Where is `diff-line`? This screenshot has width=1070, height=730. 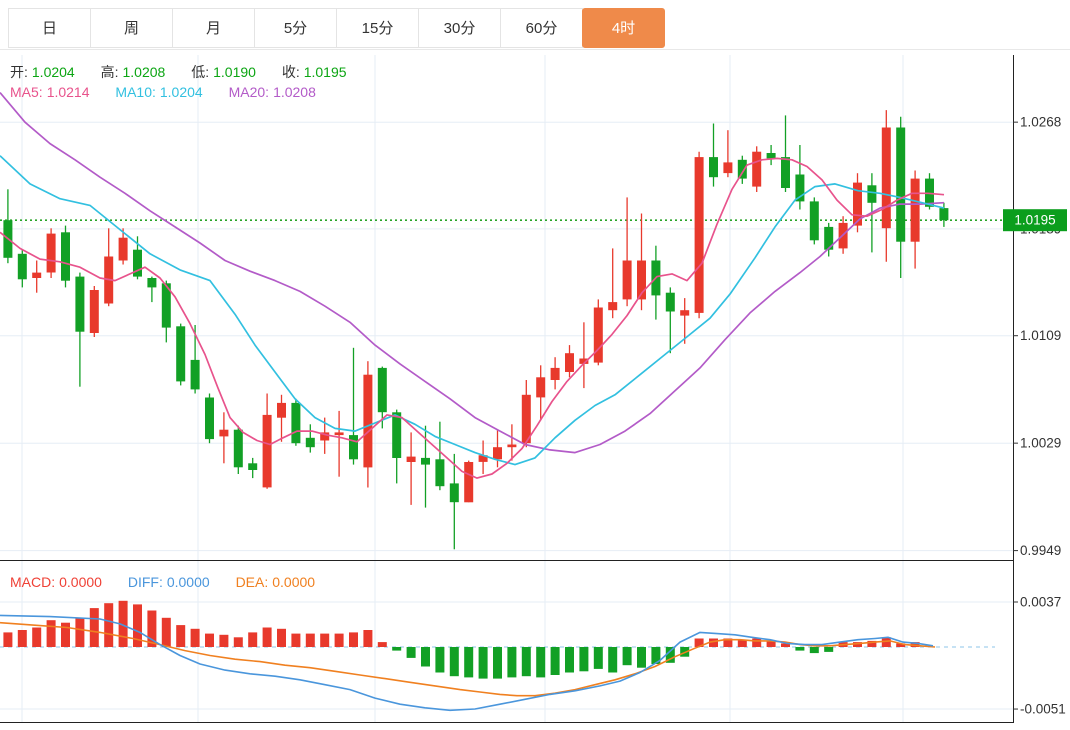 diff-line is located at coordinates (467, 663).